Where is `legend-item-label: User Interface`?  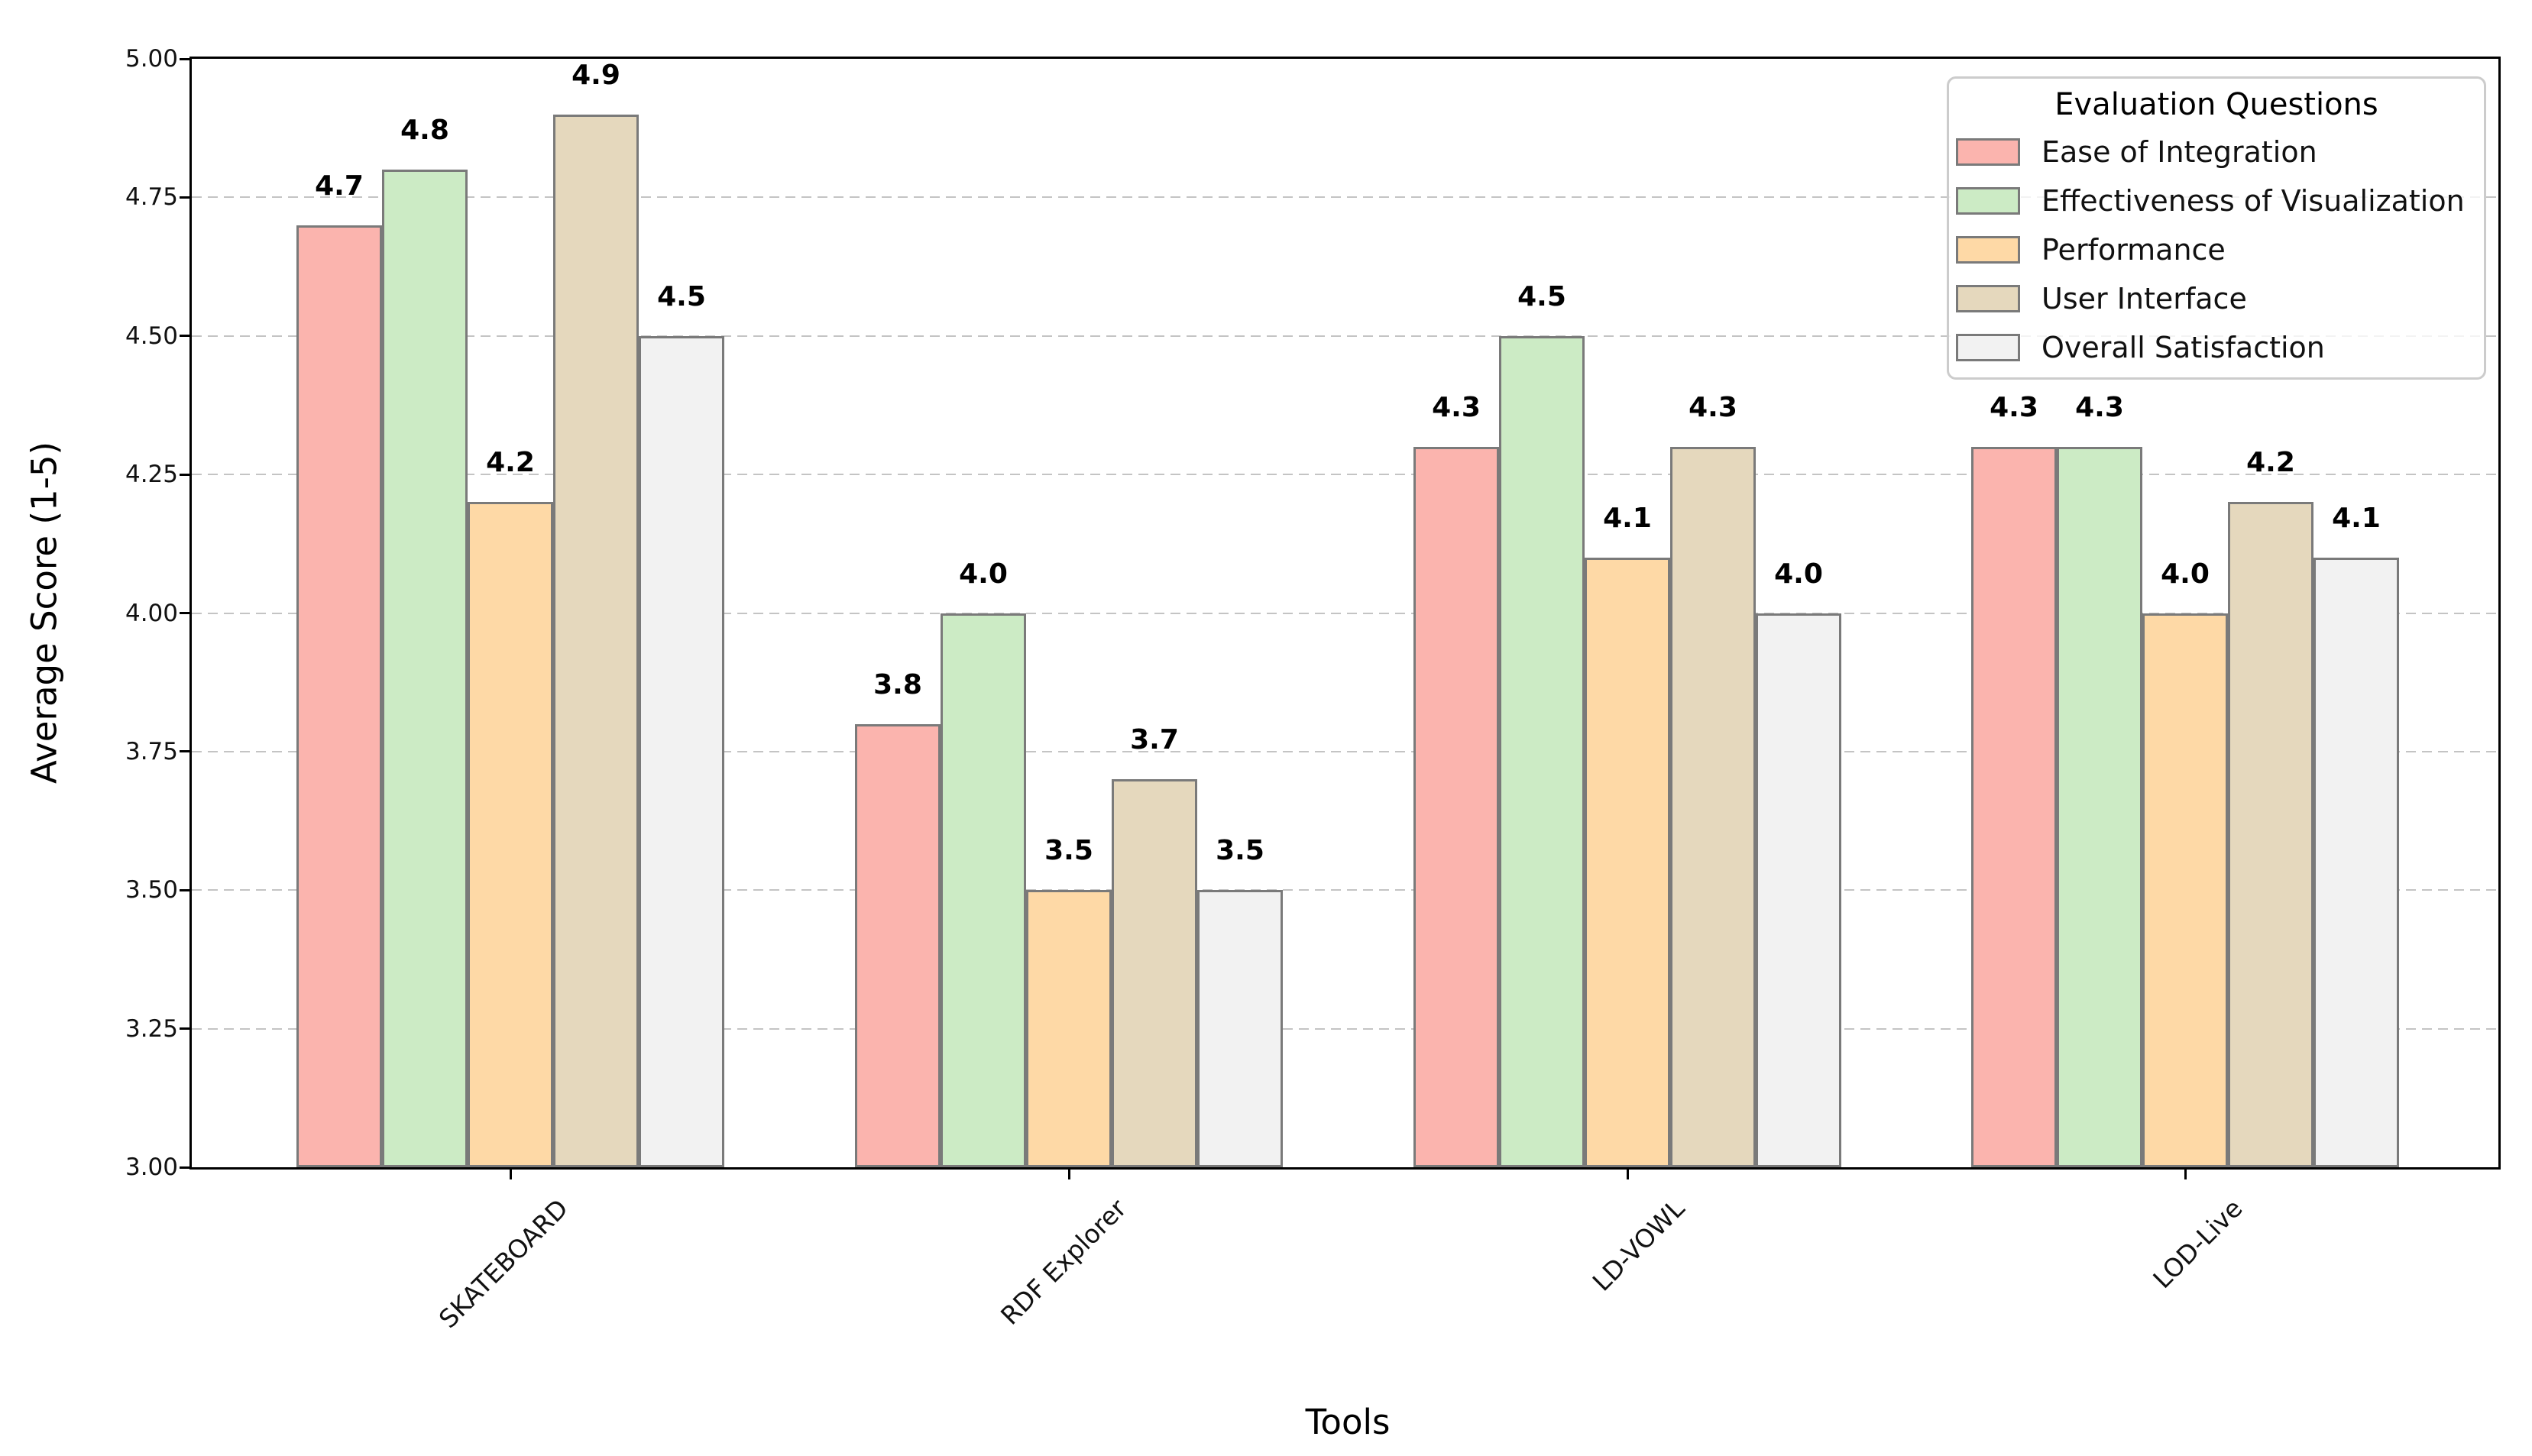 legend-item-label: User Interface is located at coordinates (2144, 299).